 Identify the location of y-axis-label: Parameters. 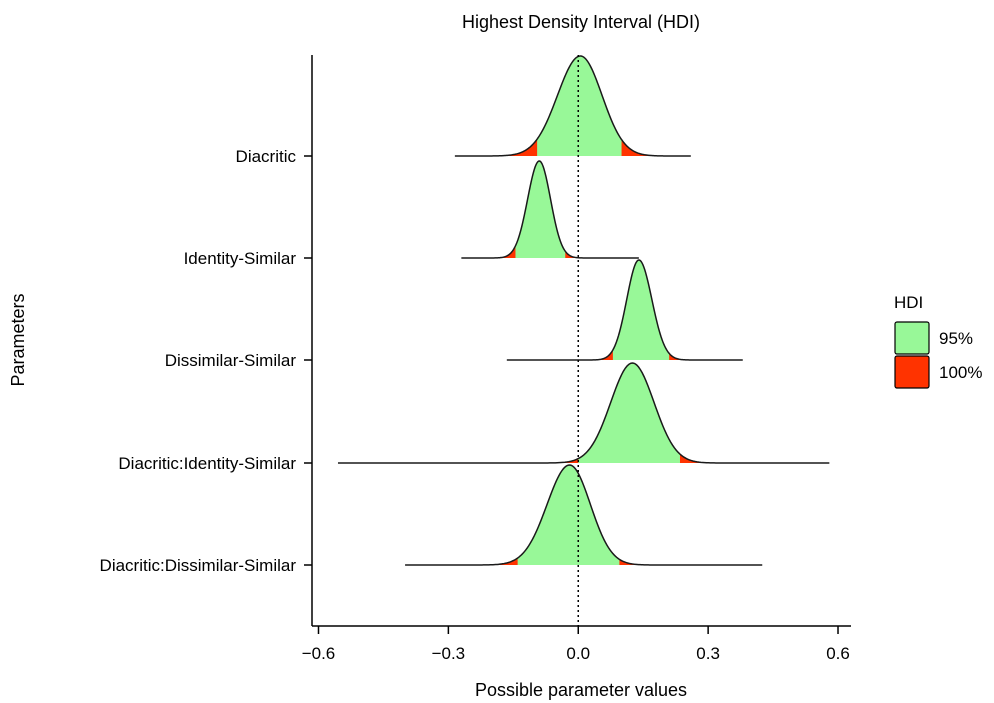
(18, 339).